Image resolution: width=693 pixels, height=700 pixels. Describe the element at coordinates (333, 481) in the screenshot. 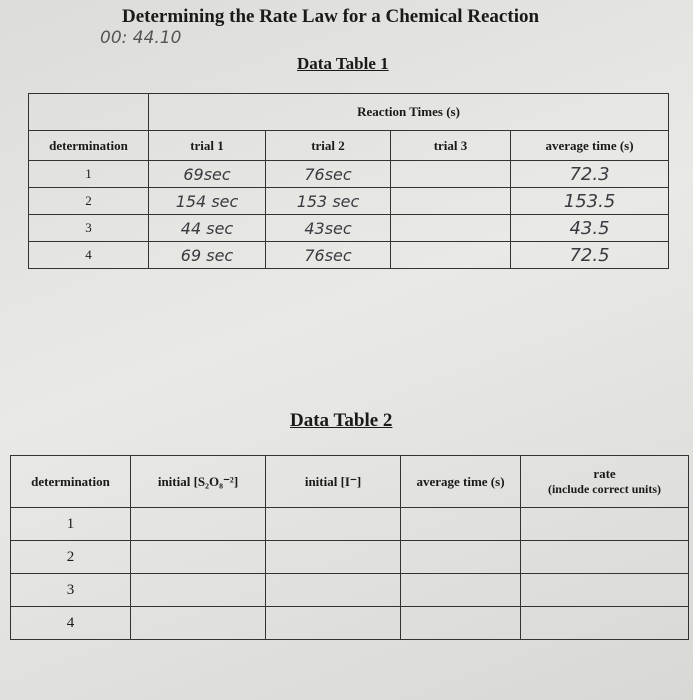

I see `column-header: initial [I⁻]` at that location.